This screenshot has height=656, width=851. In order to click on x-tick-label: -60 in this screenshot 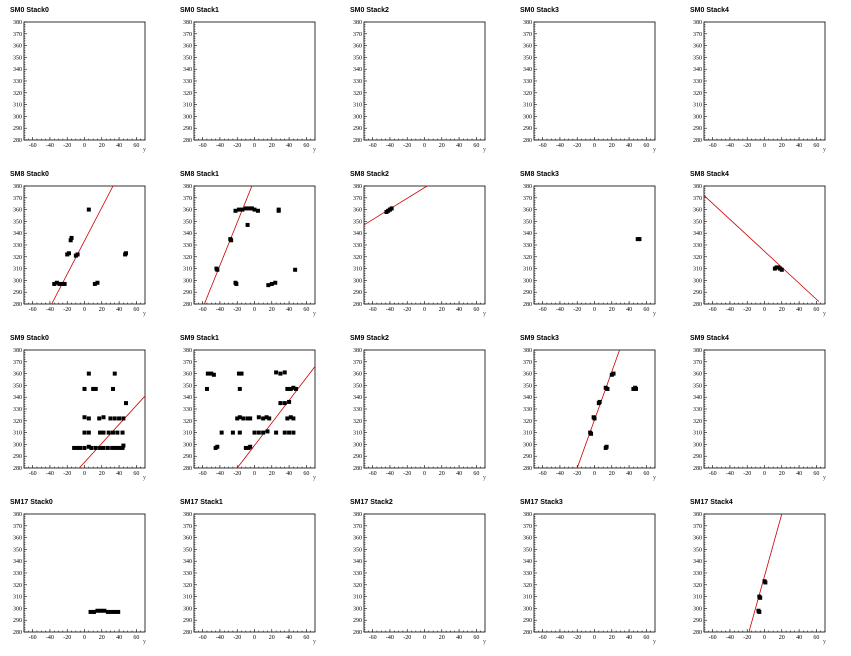, I will do `click(373, 146)`.